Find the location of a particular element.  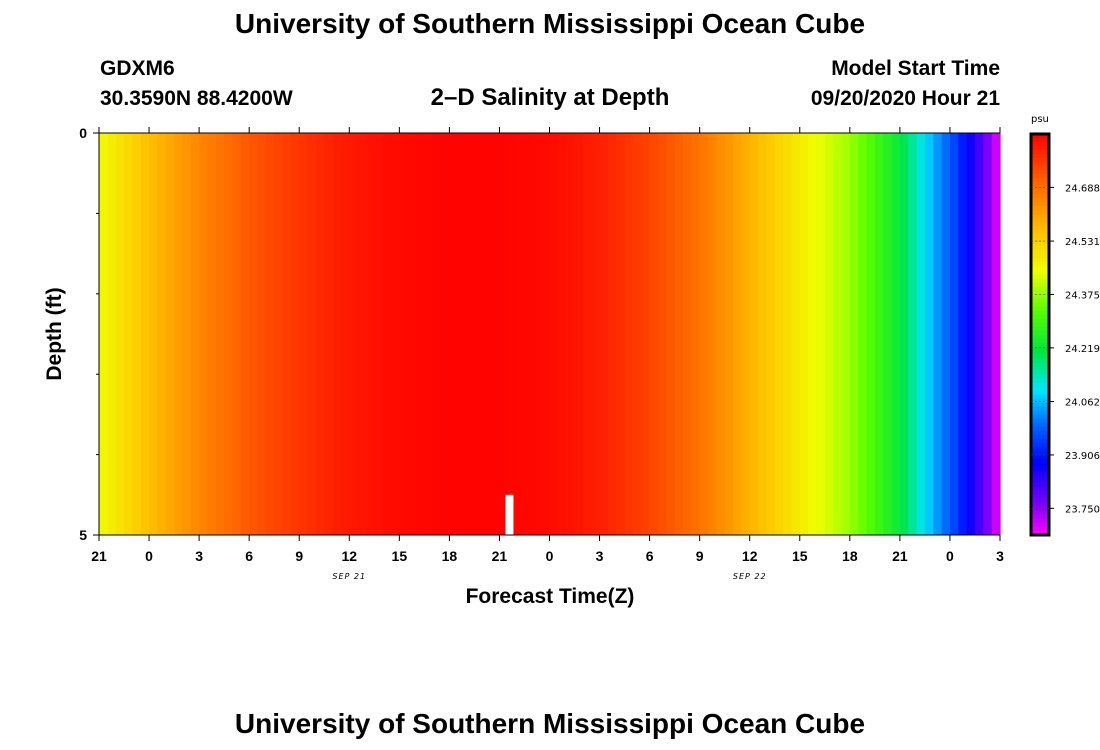

y-axis-label: Depth (ft) is located at coordinates (54, 334).